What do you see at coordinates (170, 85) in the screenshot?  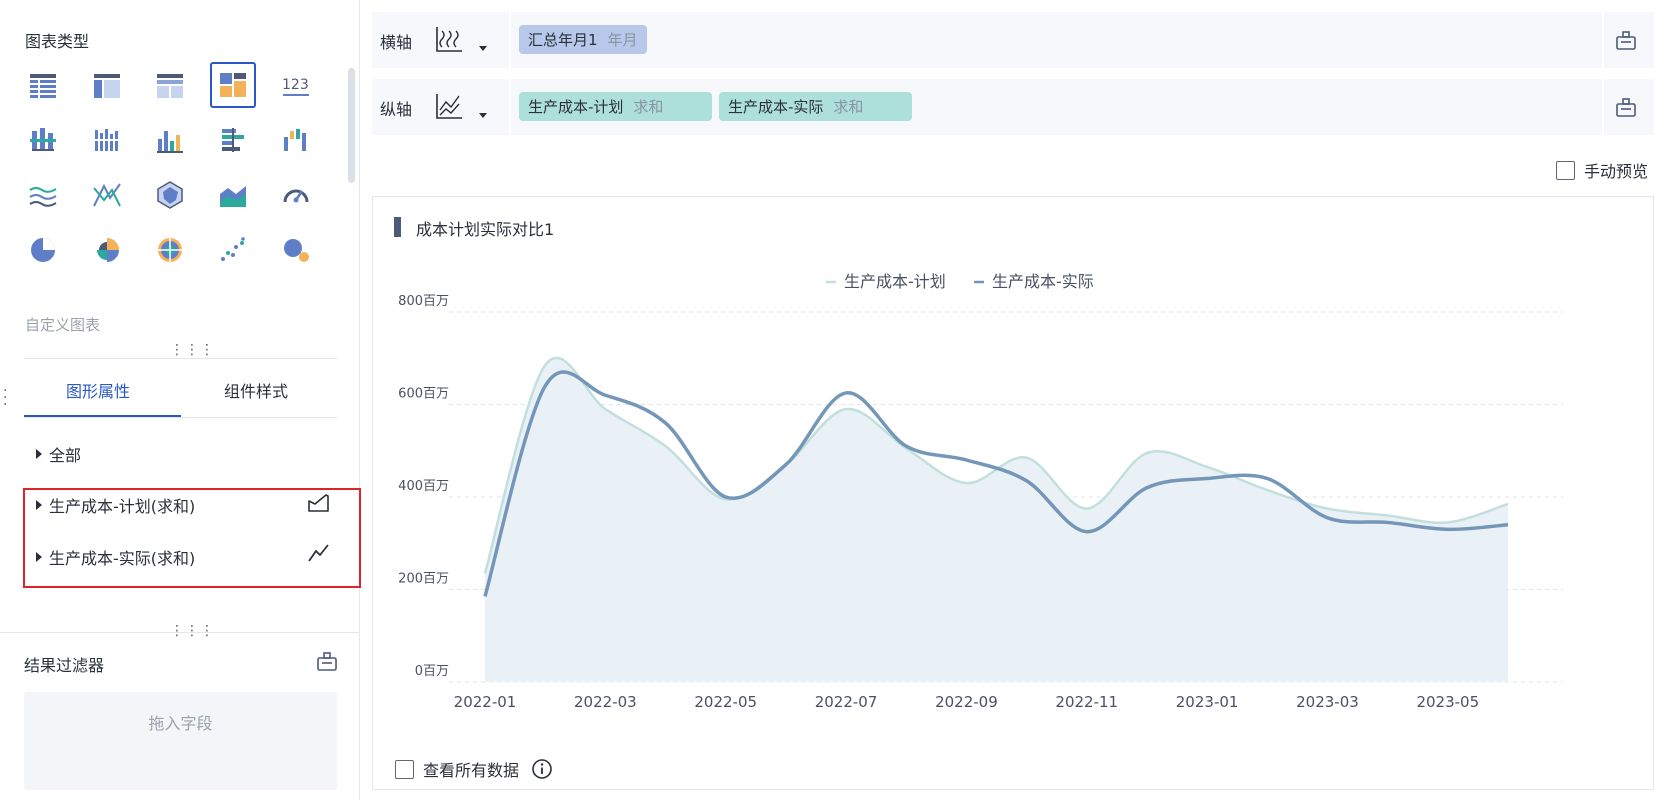 I see `cross-table-icon` at bounding box center [170, 85].